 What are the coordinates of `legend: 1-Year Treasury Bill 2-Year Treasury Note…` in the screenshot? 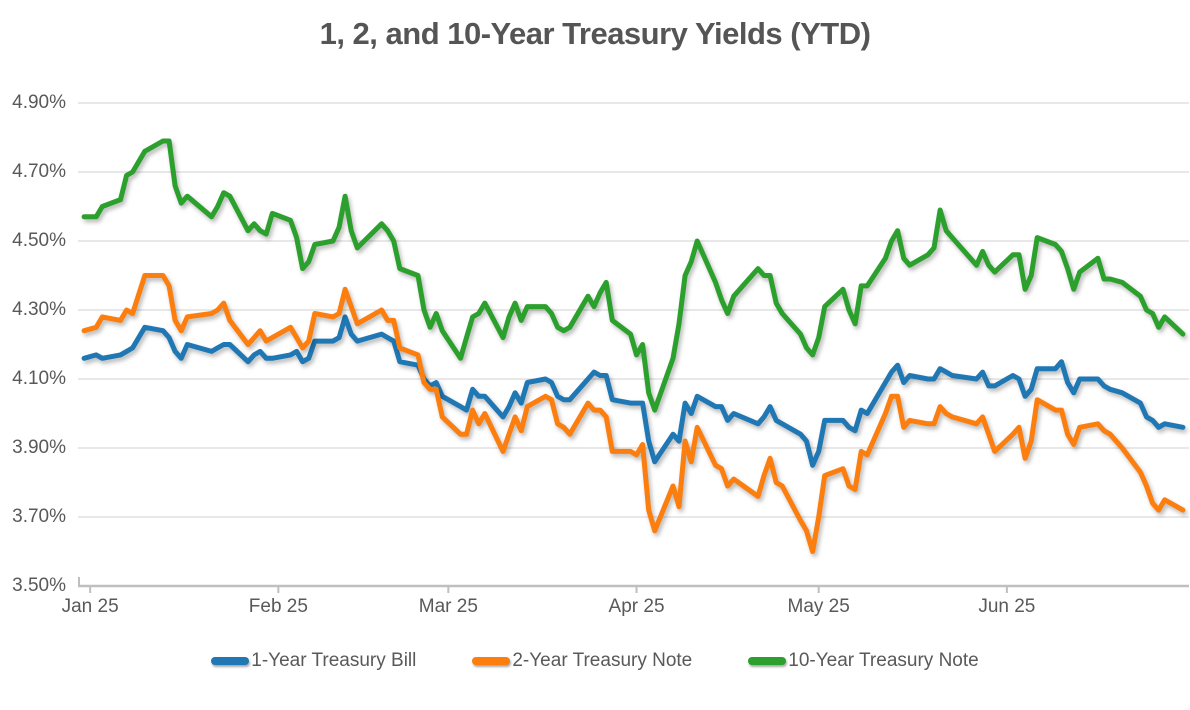 It's located at (595, 661).